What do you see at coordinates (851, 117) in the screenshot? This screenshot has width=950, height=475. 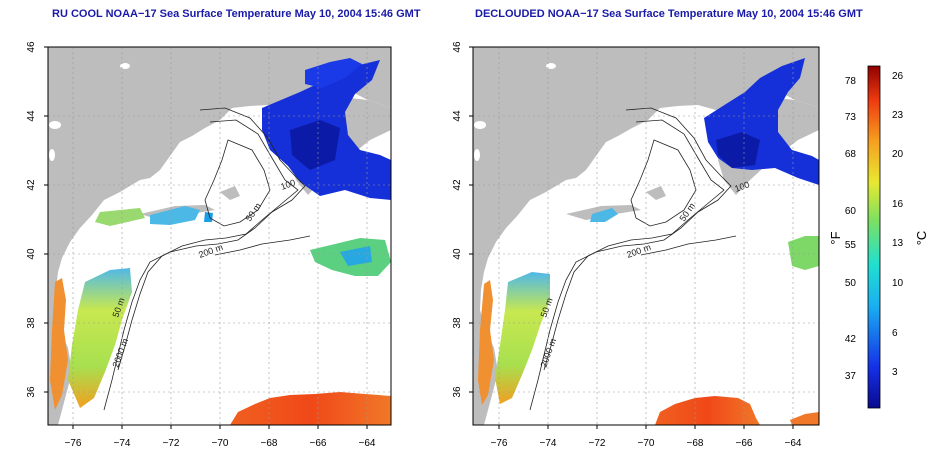 I see `f-tick-label: 73` at bounding box center [851, 117].